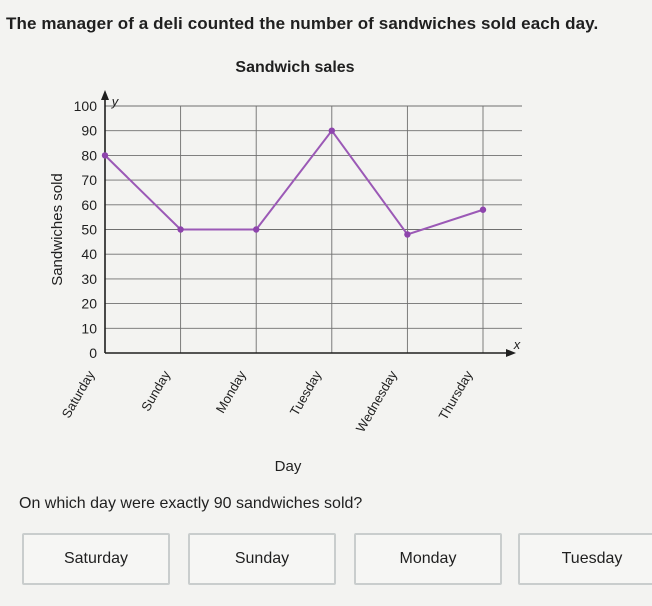  I want to click on x-tick-label: Thursday, so click(456, 395).